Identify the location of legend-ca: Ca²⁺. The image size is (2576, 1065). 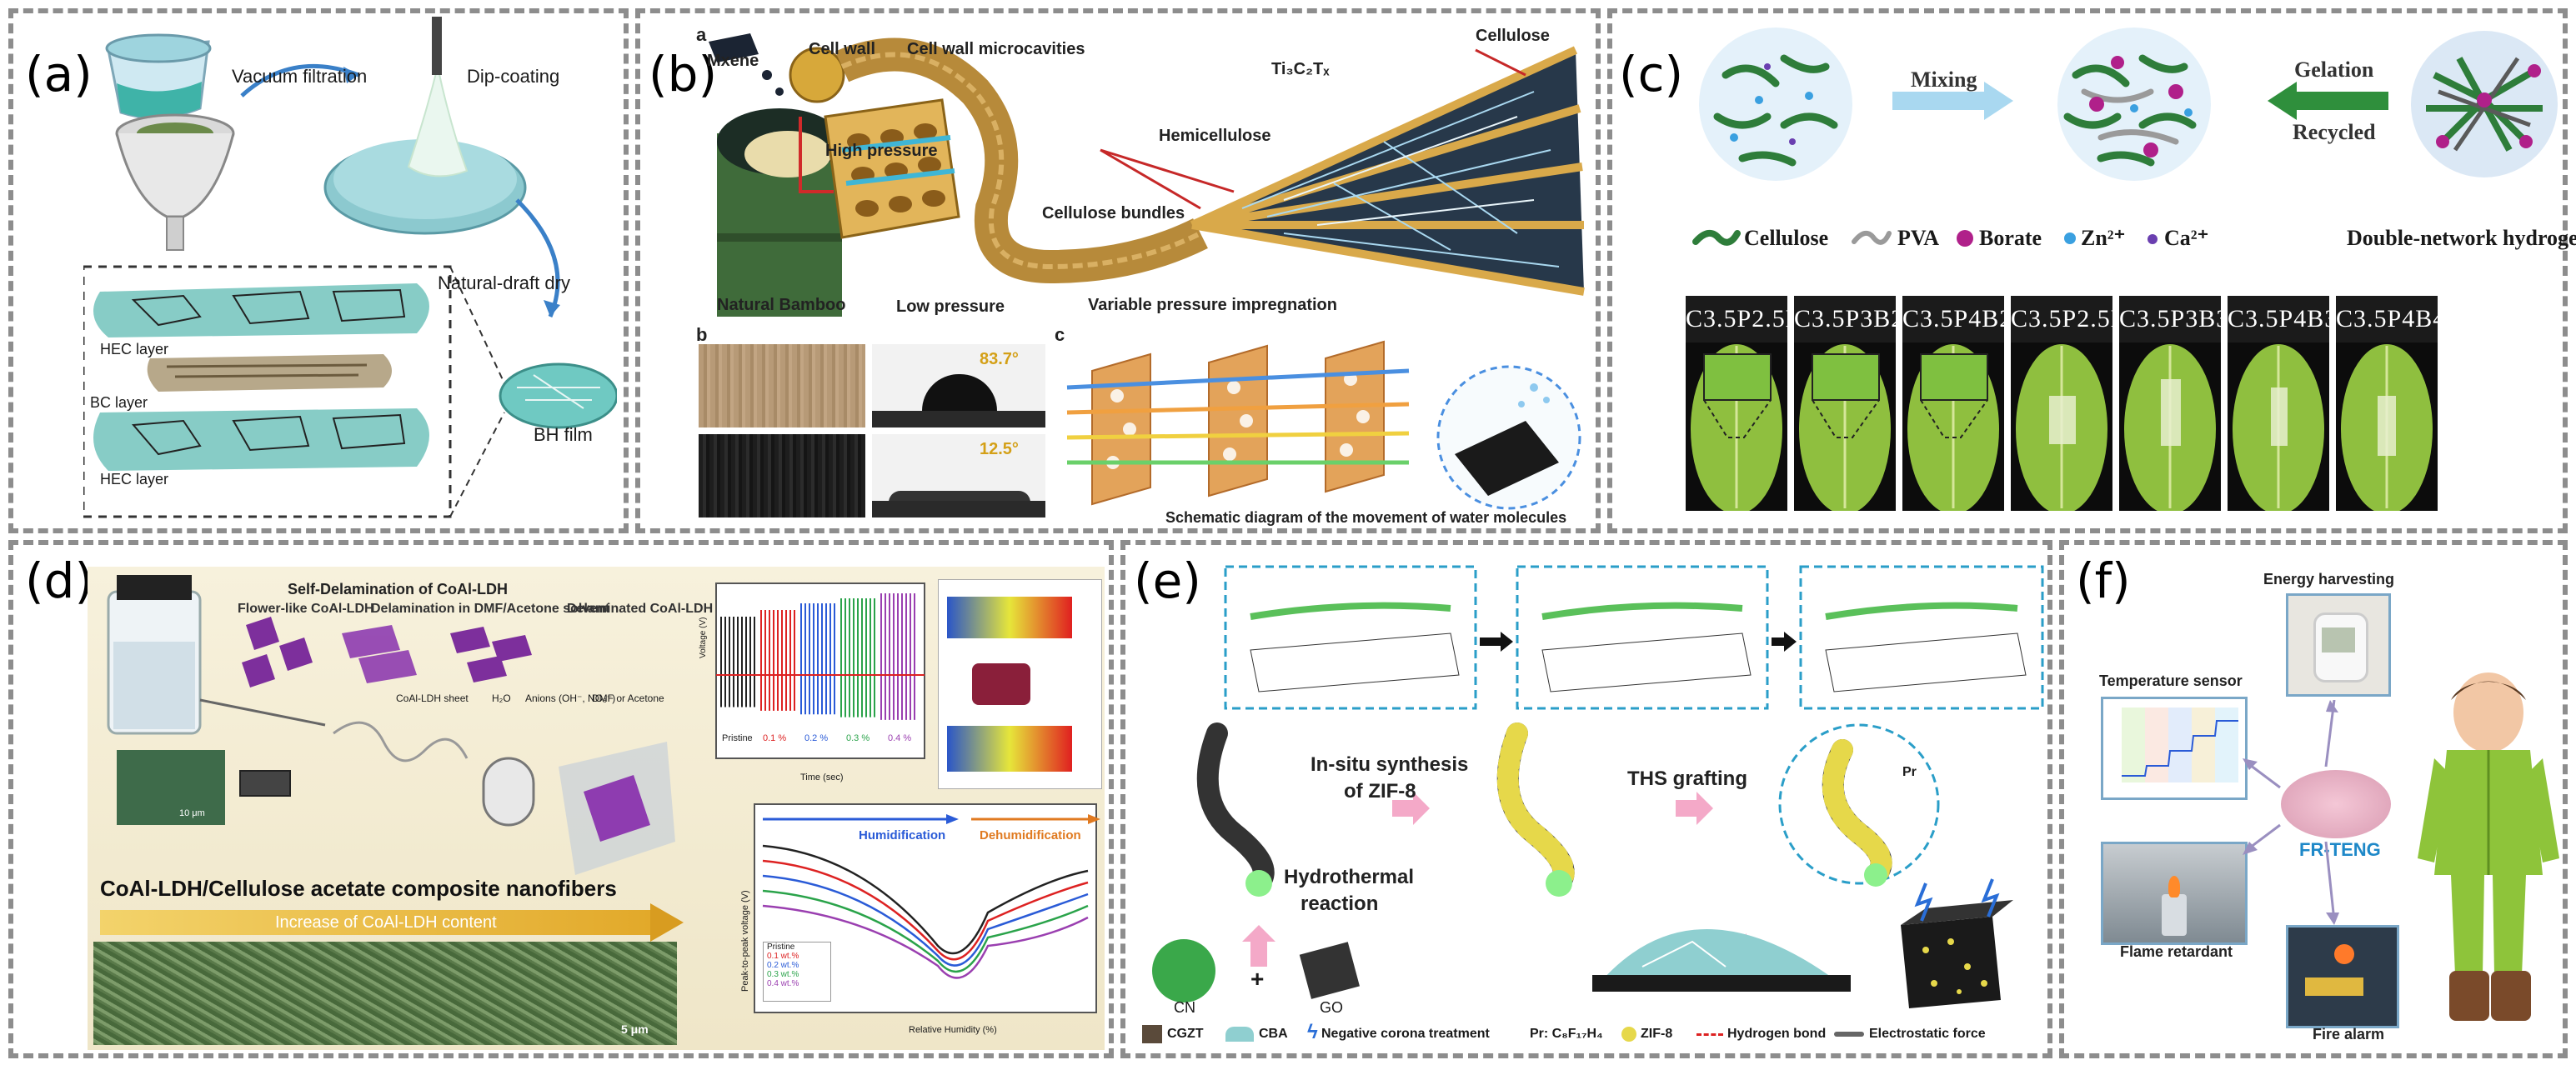
(2186, 238).